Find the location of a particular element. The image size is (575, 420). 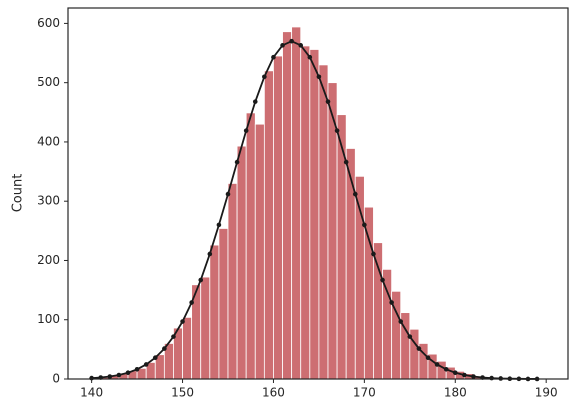

y-tick-label: 300 is located at coordinates (48, 201).